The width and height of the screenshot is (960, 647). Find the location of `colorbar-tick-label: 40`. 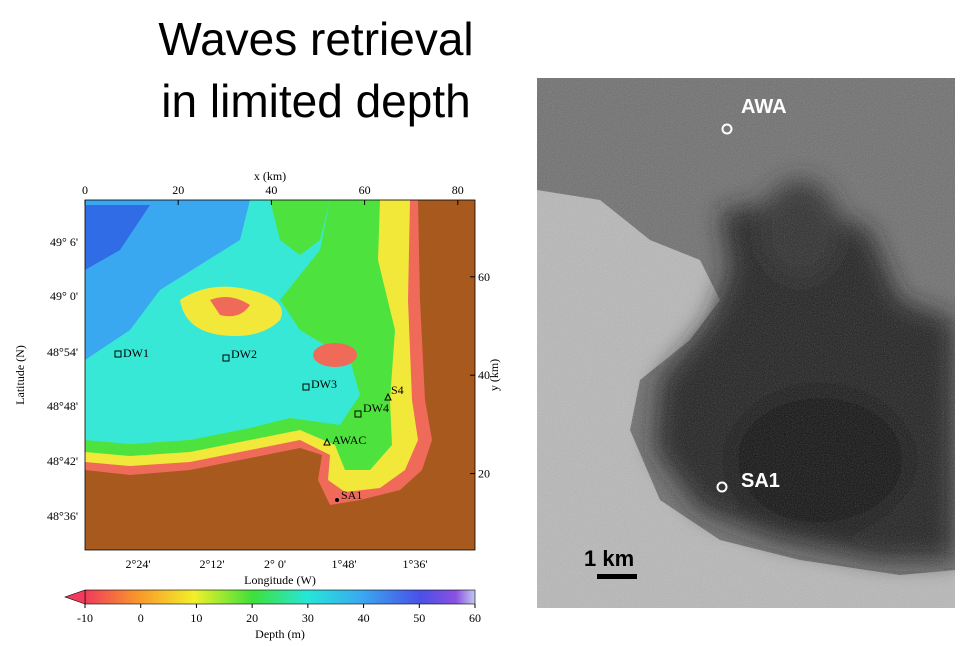

colorbar-tick-label: 40 is located at coordinates (364, 618).